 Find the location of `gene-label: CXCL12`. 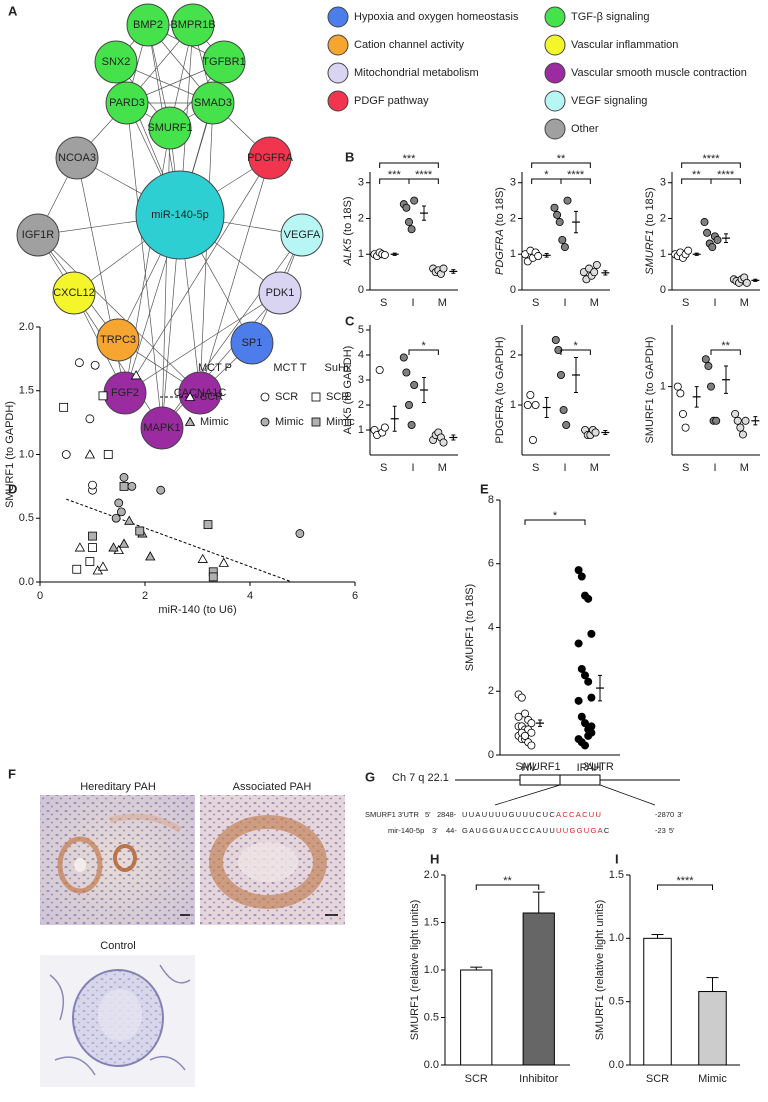

gene-label: CXCL12 is located at coordinates (74, 293).